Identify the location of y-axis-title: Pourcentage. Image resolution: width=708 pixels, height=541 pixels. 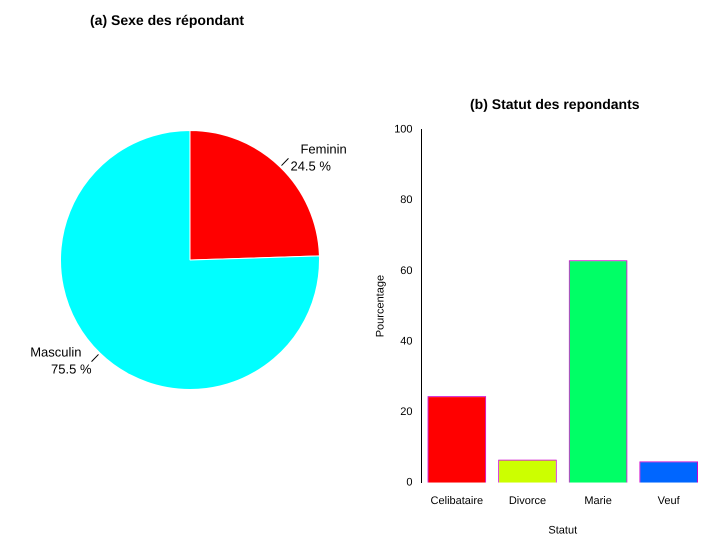
(380, 306).